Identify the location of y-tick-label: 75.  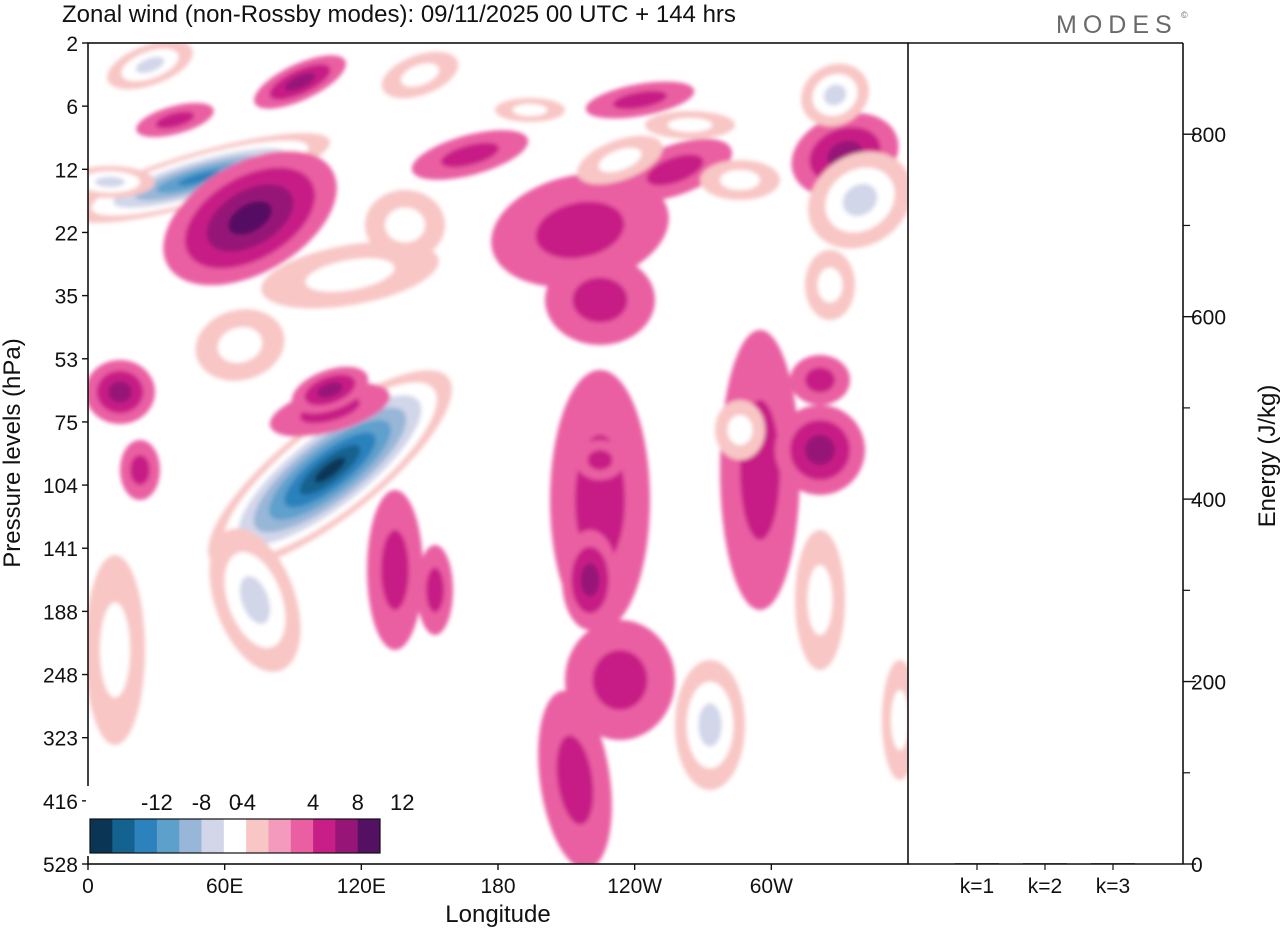
(66, 423).